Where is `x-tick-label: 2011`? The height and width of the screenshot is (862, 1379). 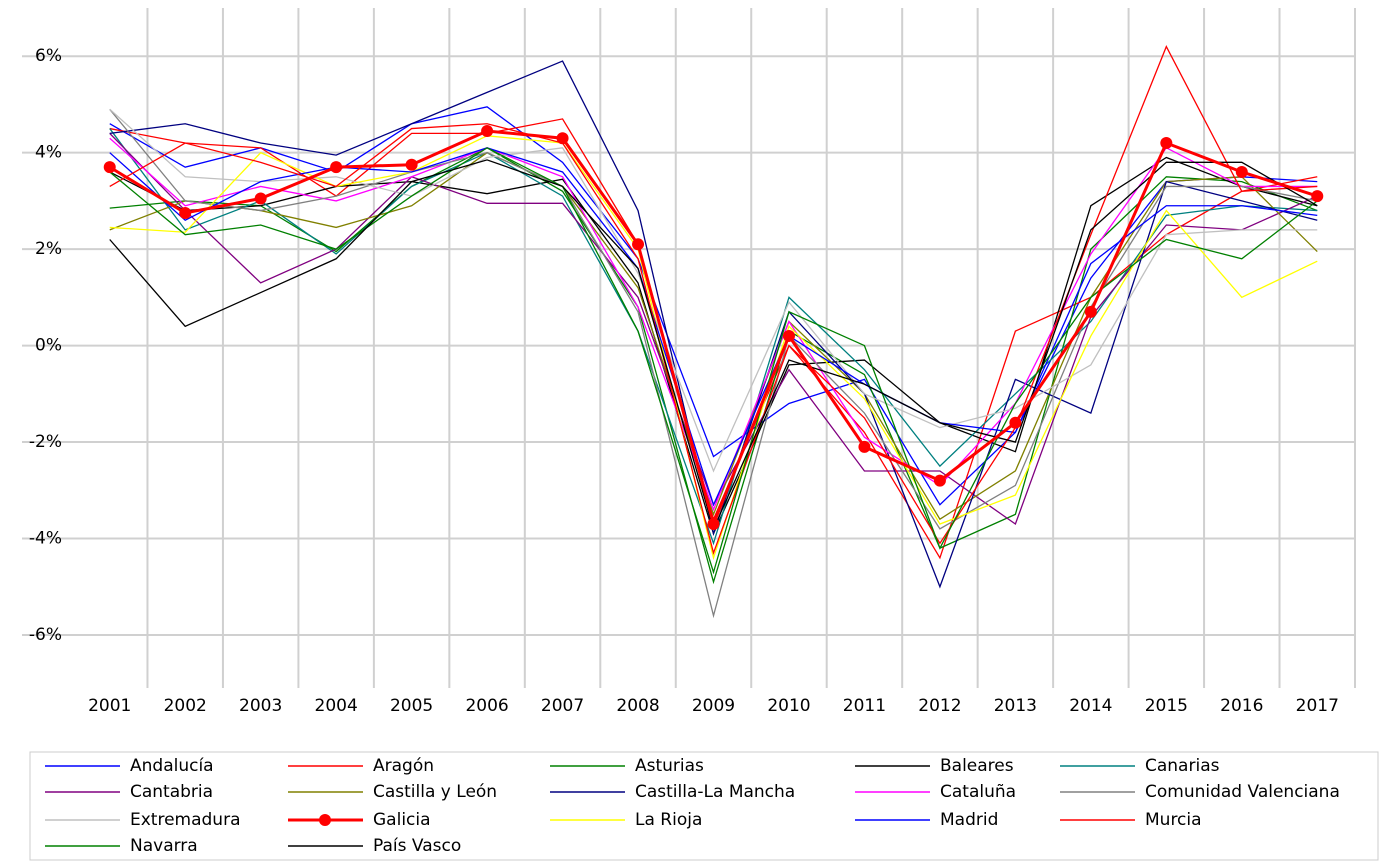
x-tick-label: 2011 is located at coordinates (864, 706).